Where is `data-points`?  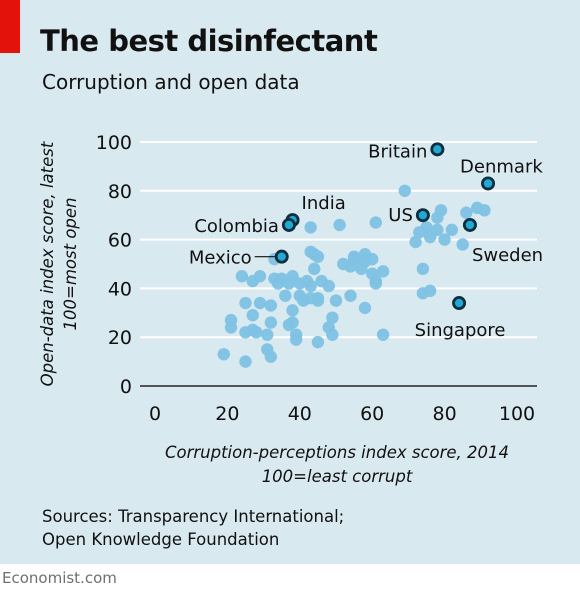 data-points is located at coordinates (354, 276).